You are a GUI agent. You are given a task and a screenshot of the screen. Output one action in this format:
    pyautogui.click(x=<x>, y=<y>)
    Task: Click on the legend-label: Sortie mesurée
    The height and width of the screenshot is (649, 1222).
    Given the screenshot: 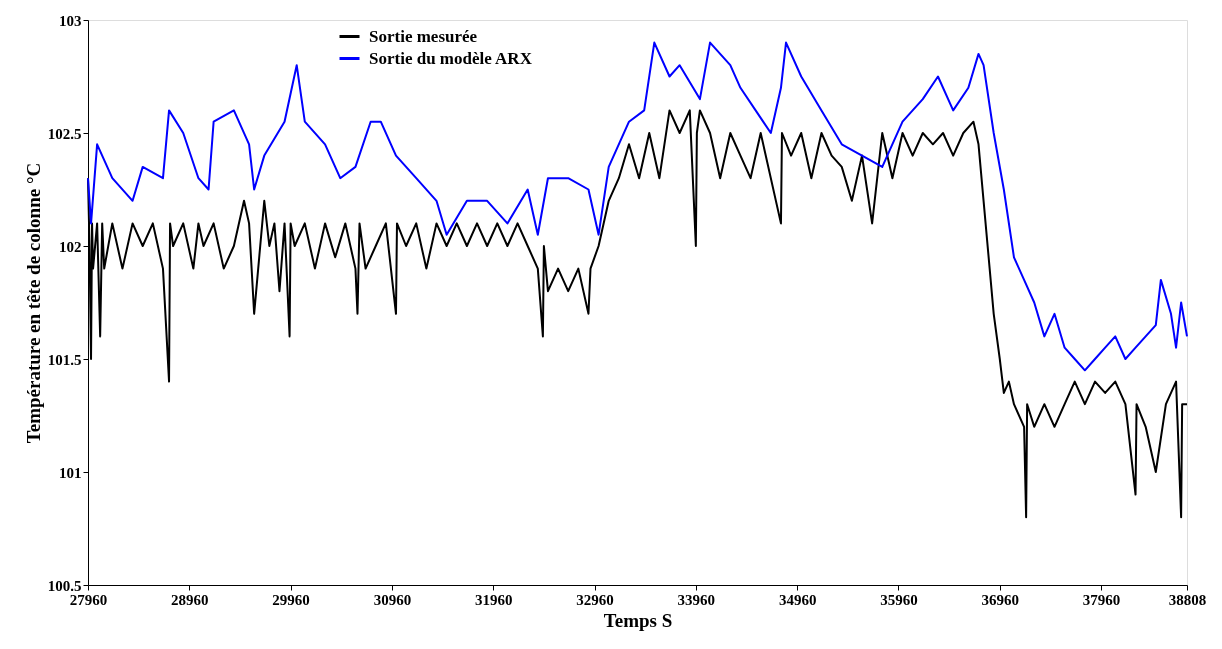 What is the action you would take?
    pyautogui.click(x=423, y=36)
    